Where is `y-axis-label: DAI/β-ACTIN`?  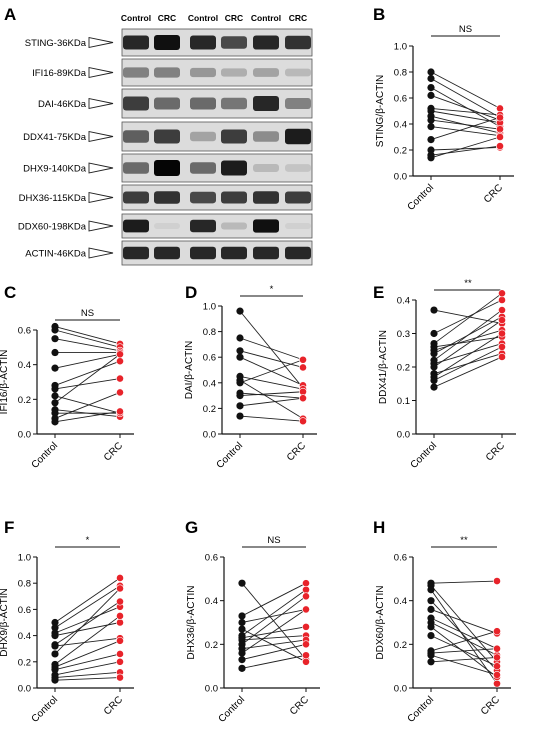 y-axis-label: DAI/β-ACTIN is located at coordinates (189, 370).